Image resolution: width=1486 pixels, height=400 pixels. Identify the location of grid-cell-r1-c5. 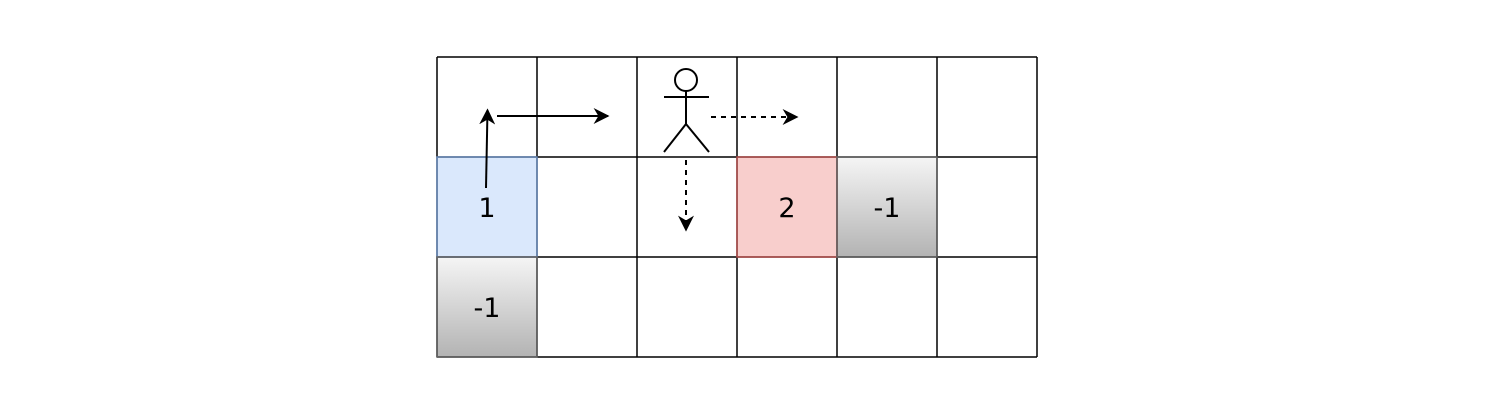
(987, 207).